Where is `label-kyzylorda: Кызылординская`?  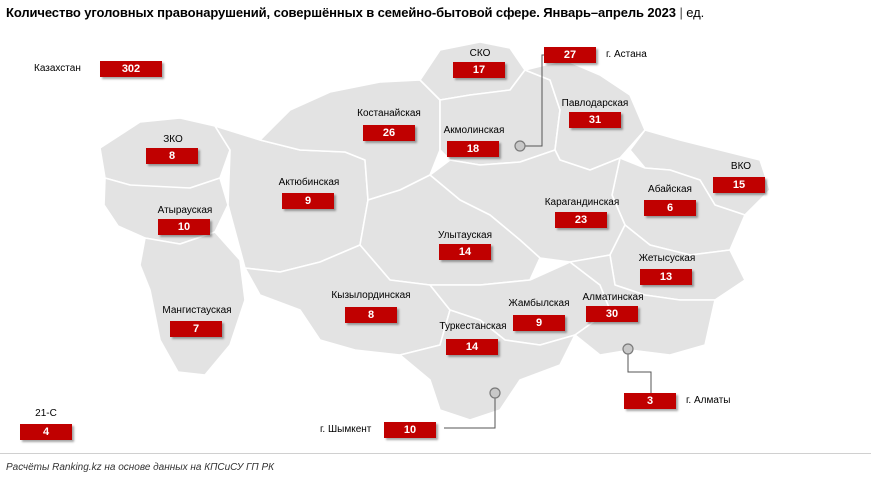 label-kyzylorda: Кызылординская is located at coordinates (371, 295).